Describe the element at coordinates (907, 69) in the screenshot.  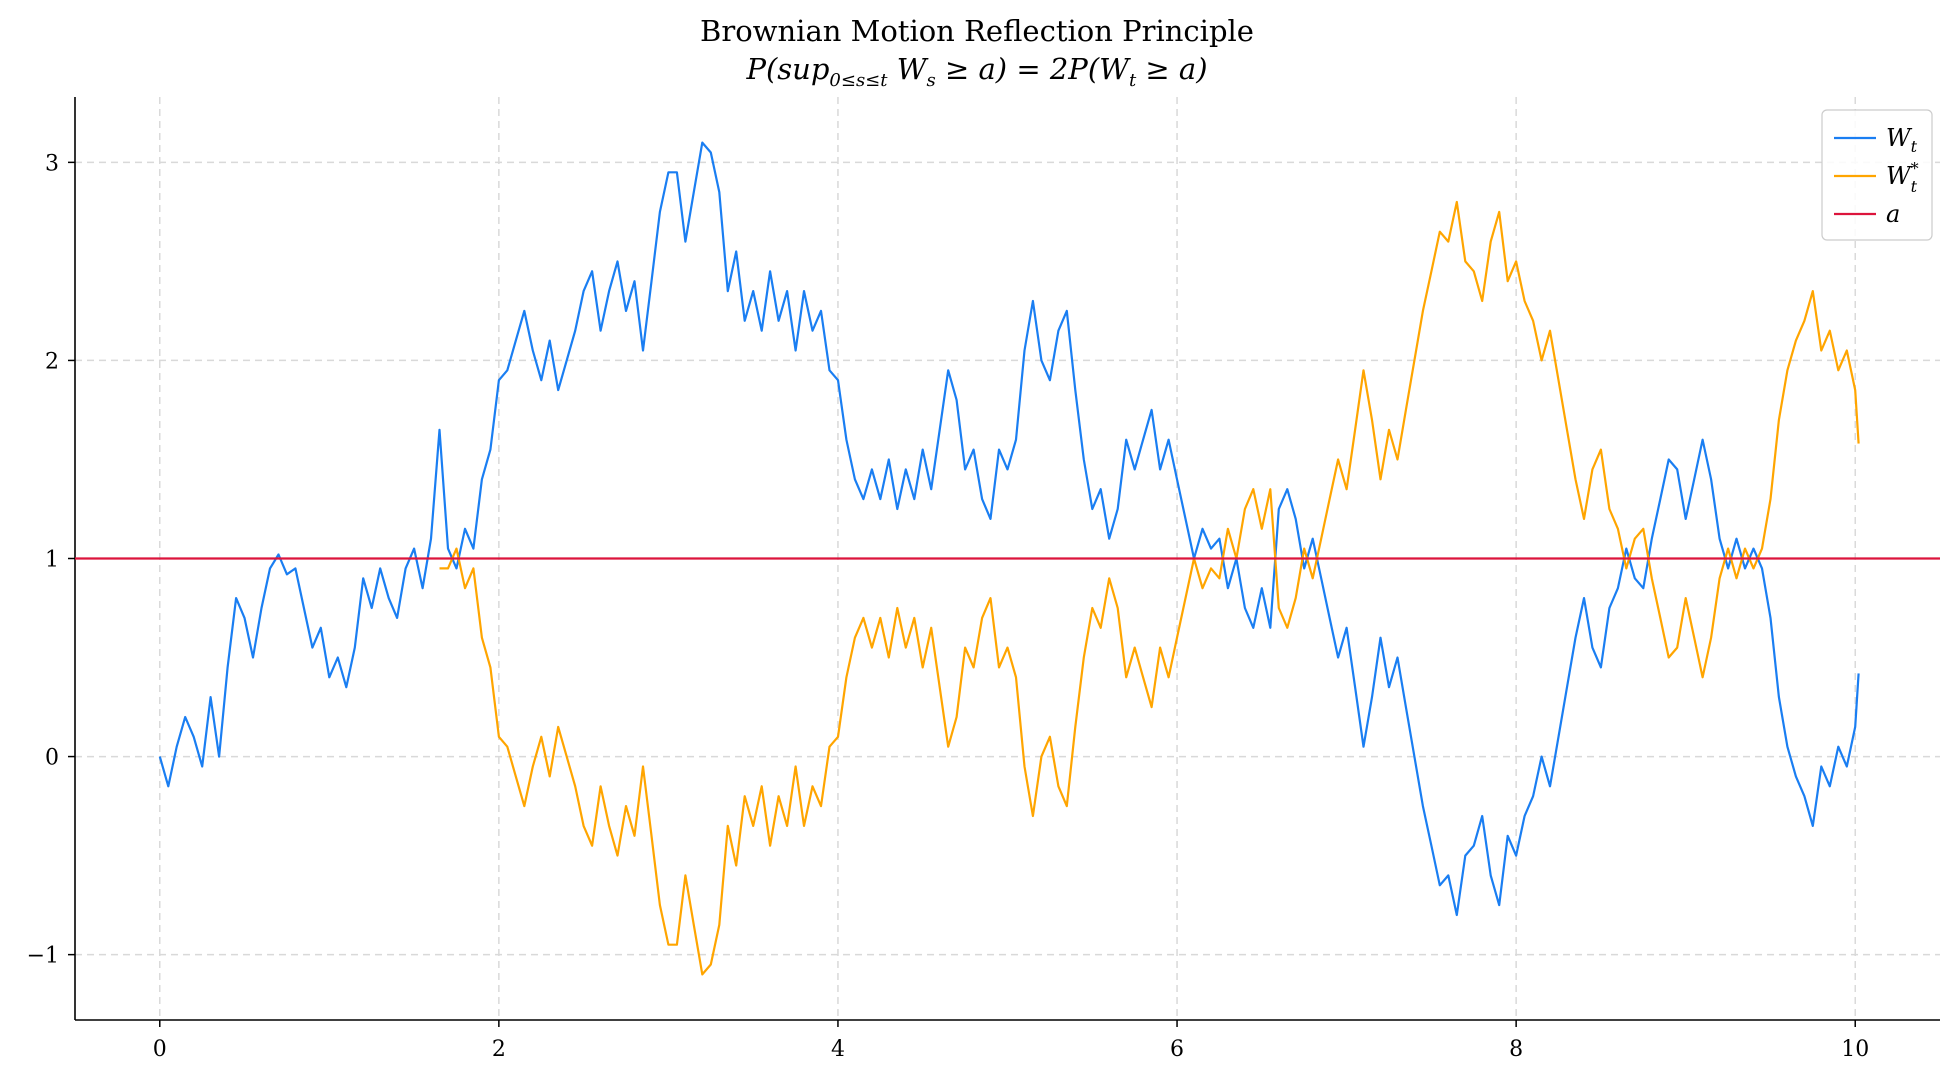
I see `subtitle-rhs: W` at that location.